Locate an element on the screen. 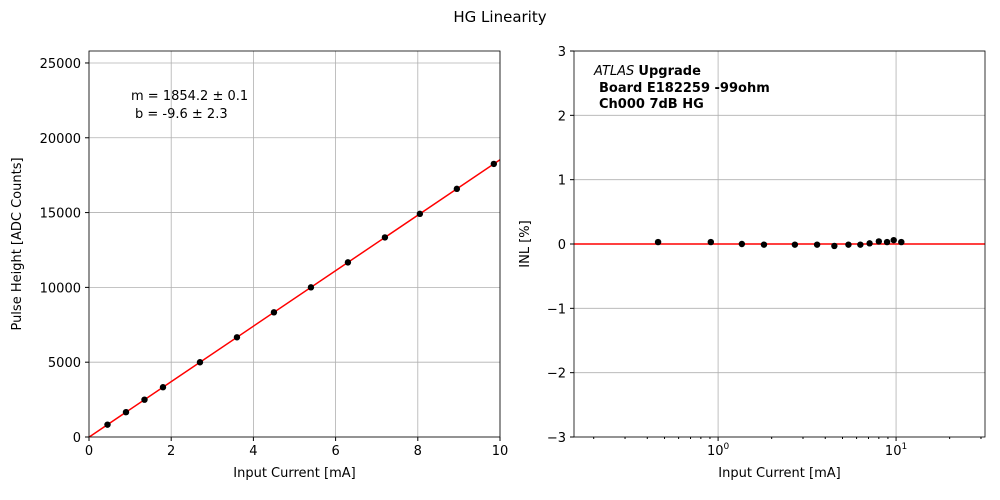 Image resolution: width=1000 pixels, height=500 pixels. y-tick-label: 2 is located at coordinates (562, 116).